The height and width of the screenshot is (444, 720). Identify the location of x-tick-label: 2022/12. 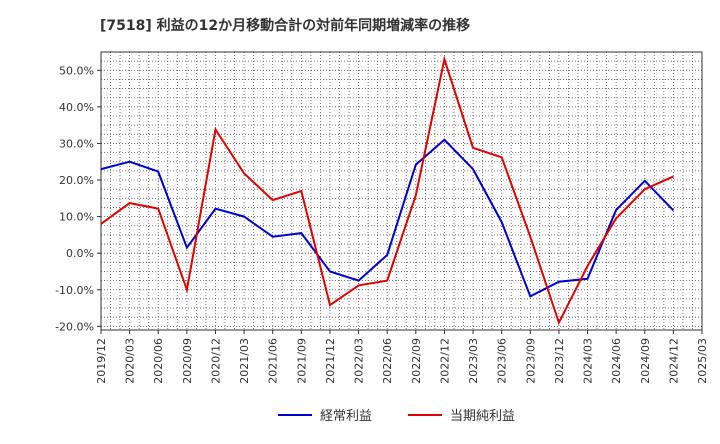
(444, 361).